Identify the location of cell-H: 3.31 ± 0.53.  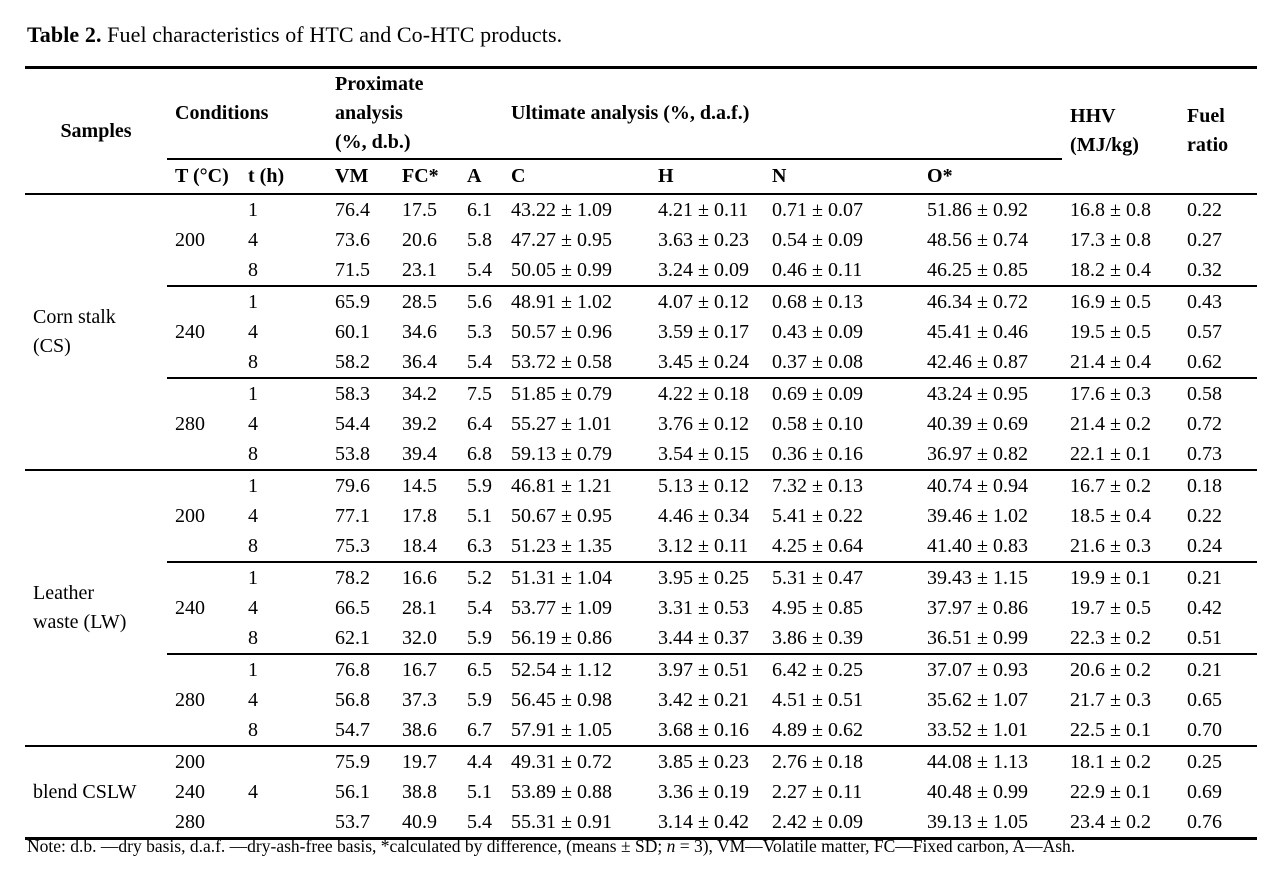
(704, 608).